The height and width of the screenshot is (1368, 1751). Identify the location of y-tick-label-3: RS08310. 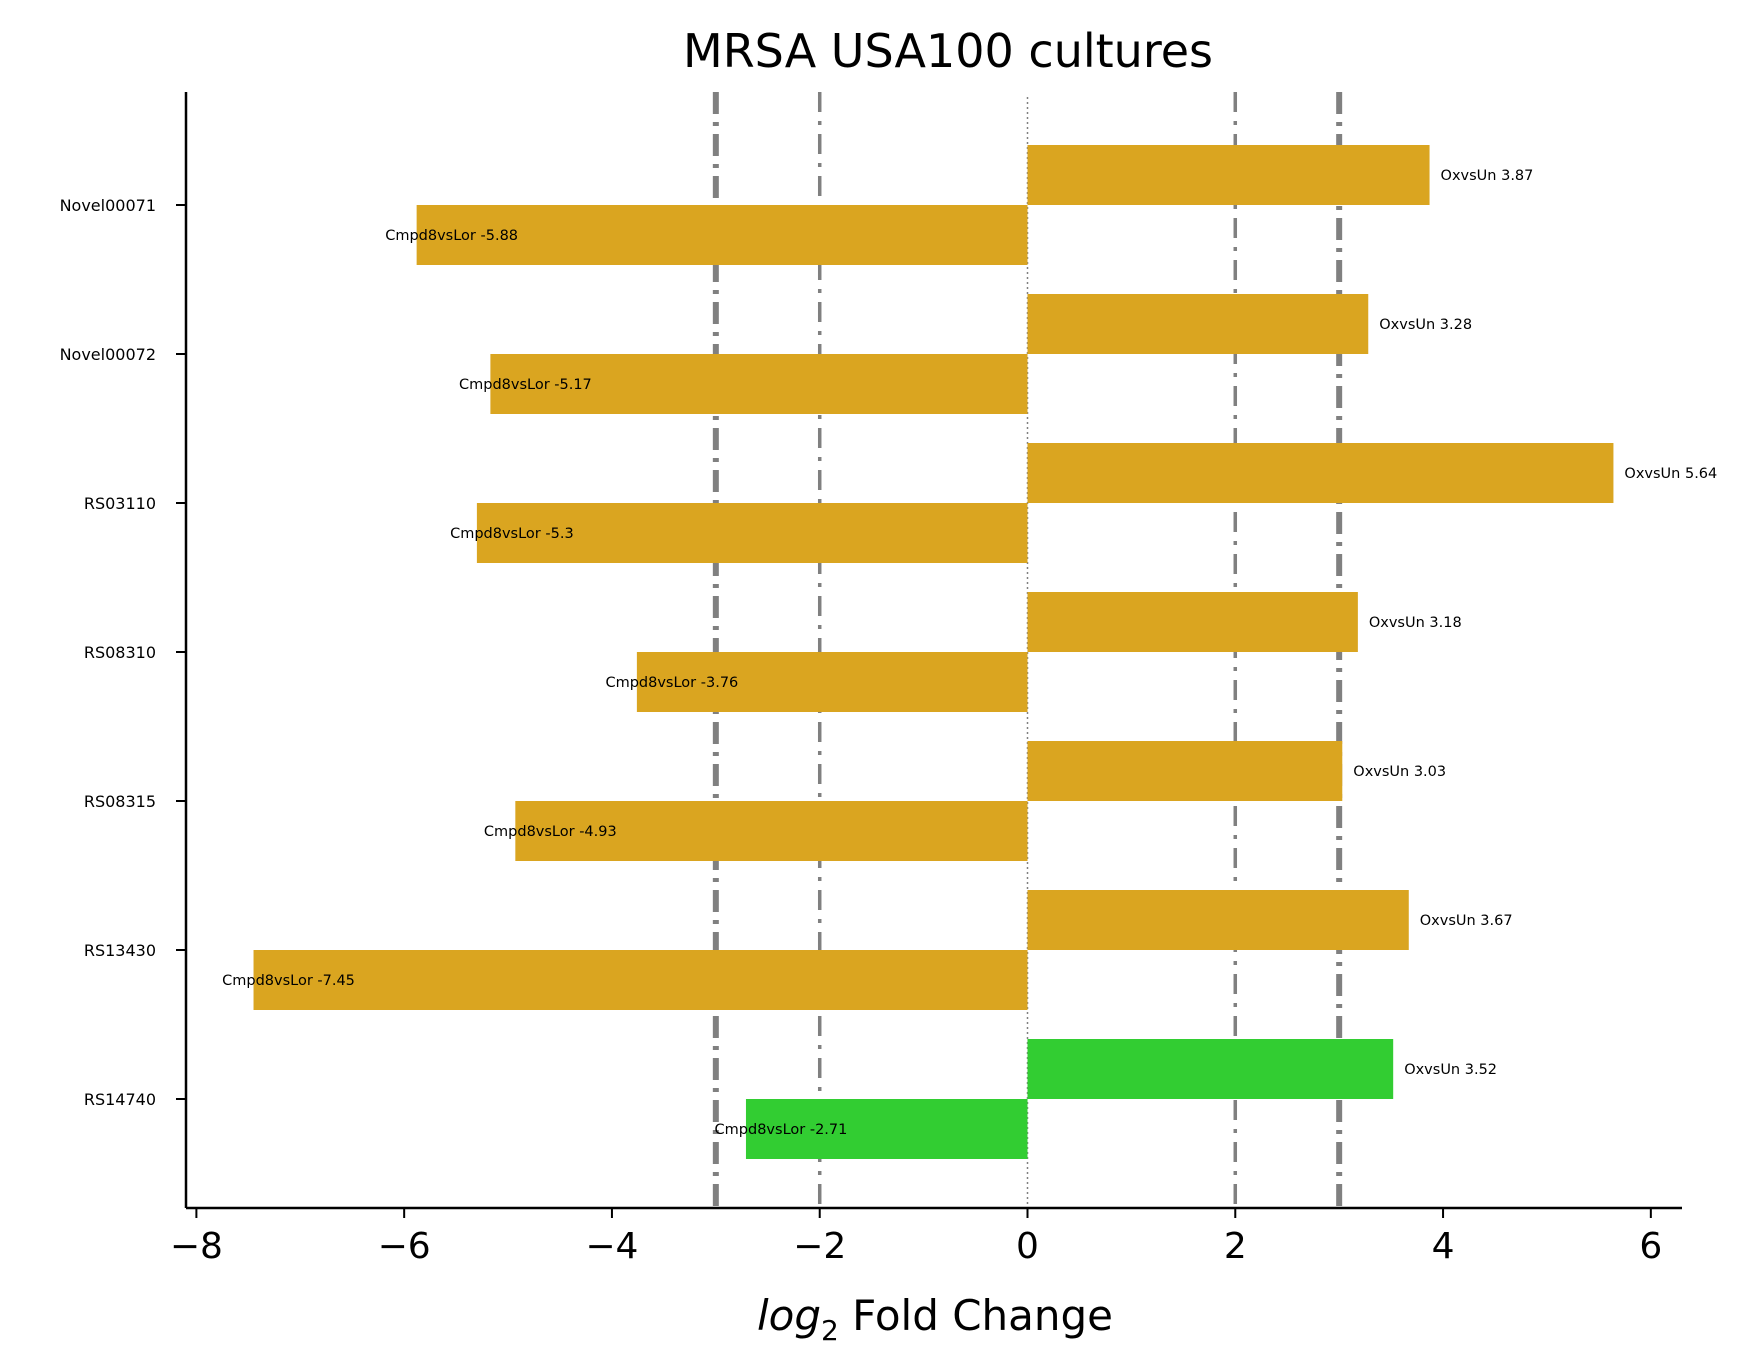
(120, 652).